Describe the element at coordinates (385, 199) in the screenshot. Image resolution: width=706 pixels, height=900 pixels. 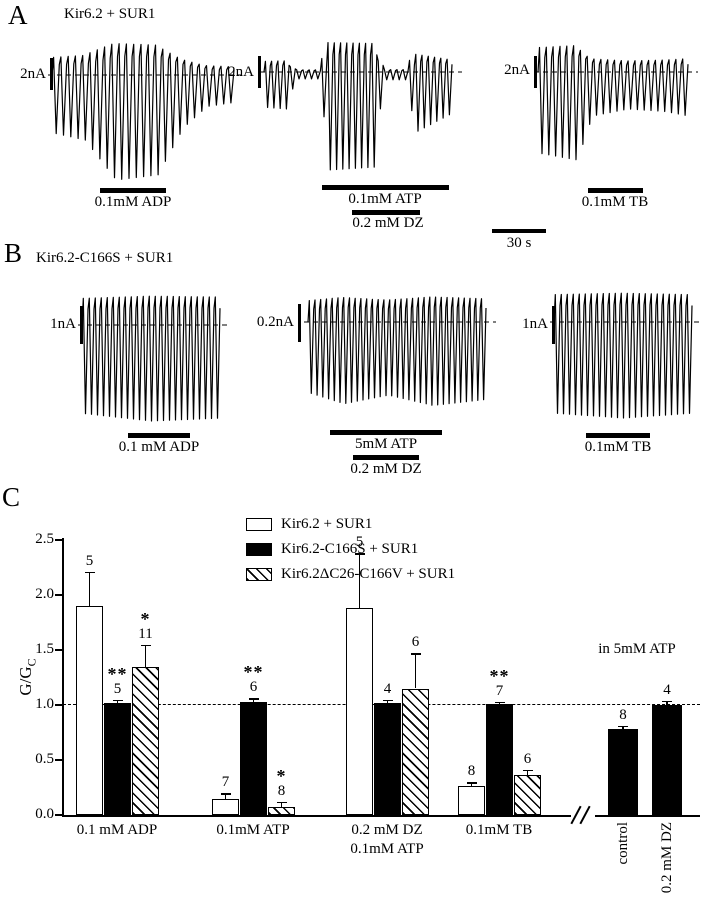
I see `drug-label-atp: 0.1mM ATP` at that location.